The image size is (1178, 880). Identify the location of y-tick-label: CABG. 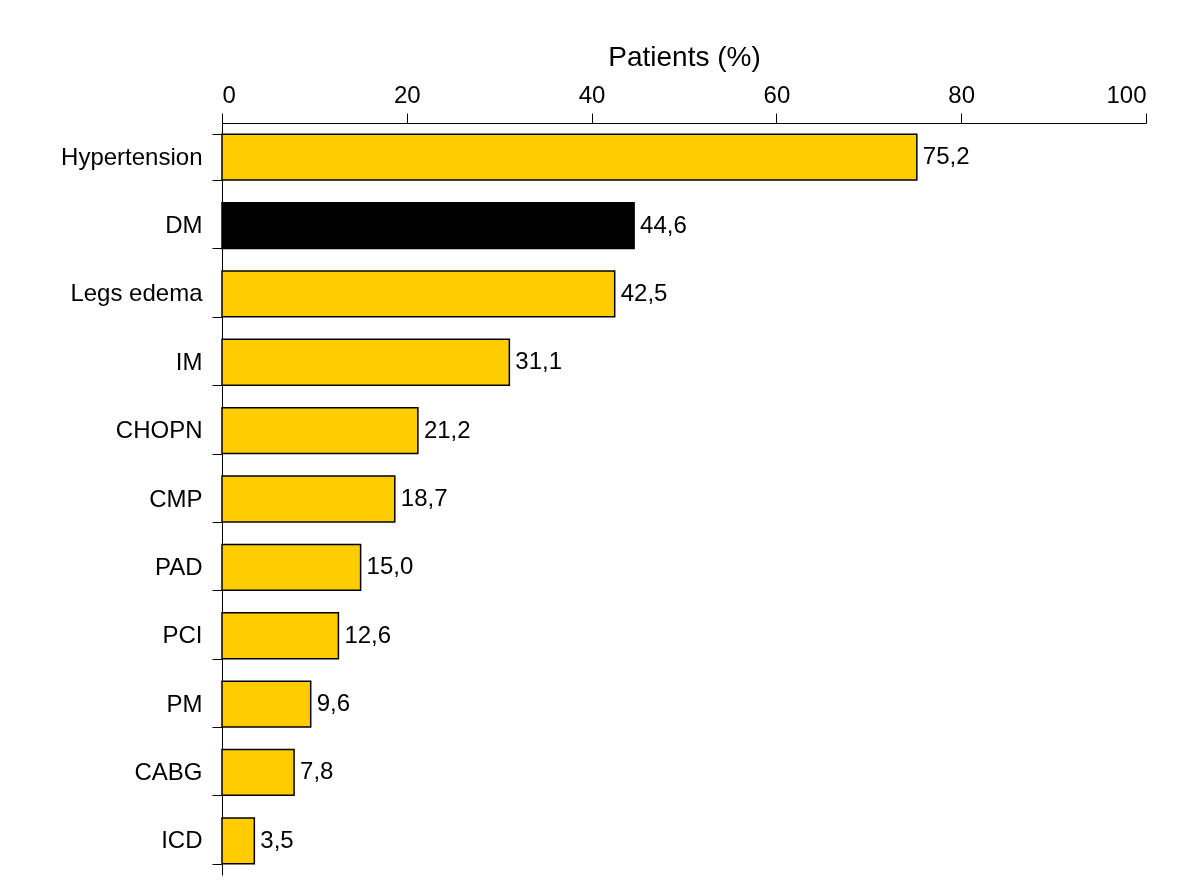
(168, 771).